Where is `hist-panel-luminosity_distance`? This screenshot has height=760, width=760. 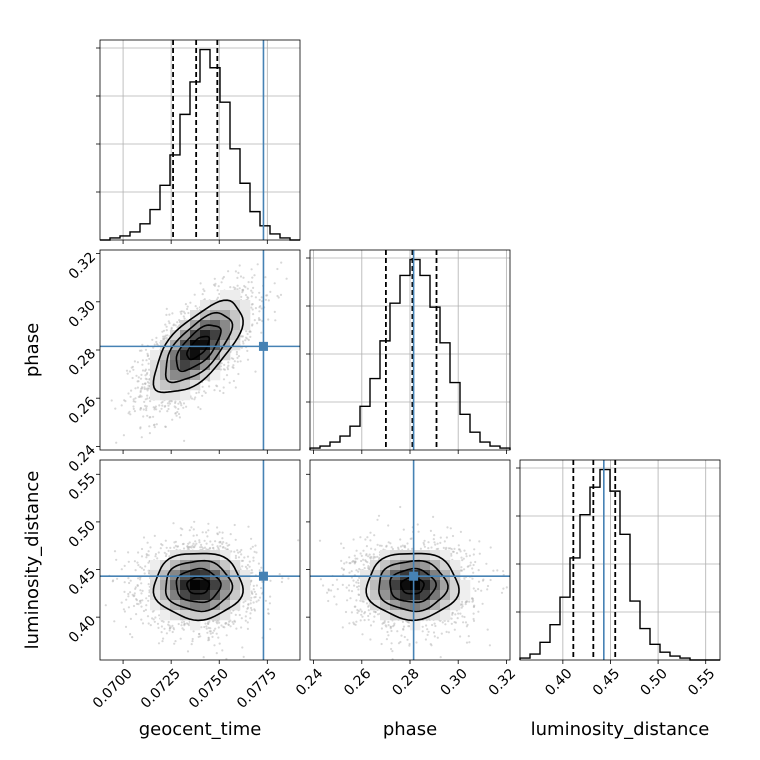
hist-panel-luminosity_distance is located at coordinates (618, 561).